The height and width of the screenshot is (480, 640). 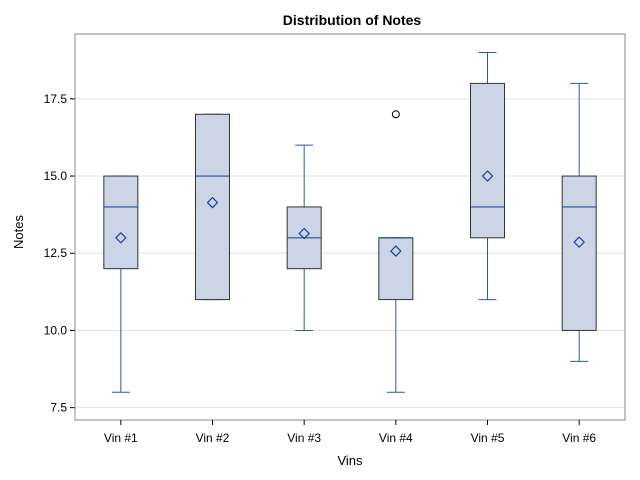 I want to click on outlier-point, so click(x=395, y=114).